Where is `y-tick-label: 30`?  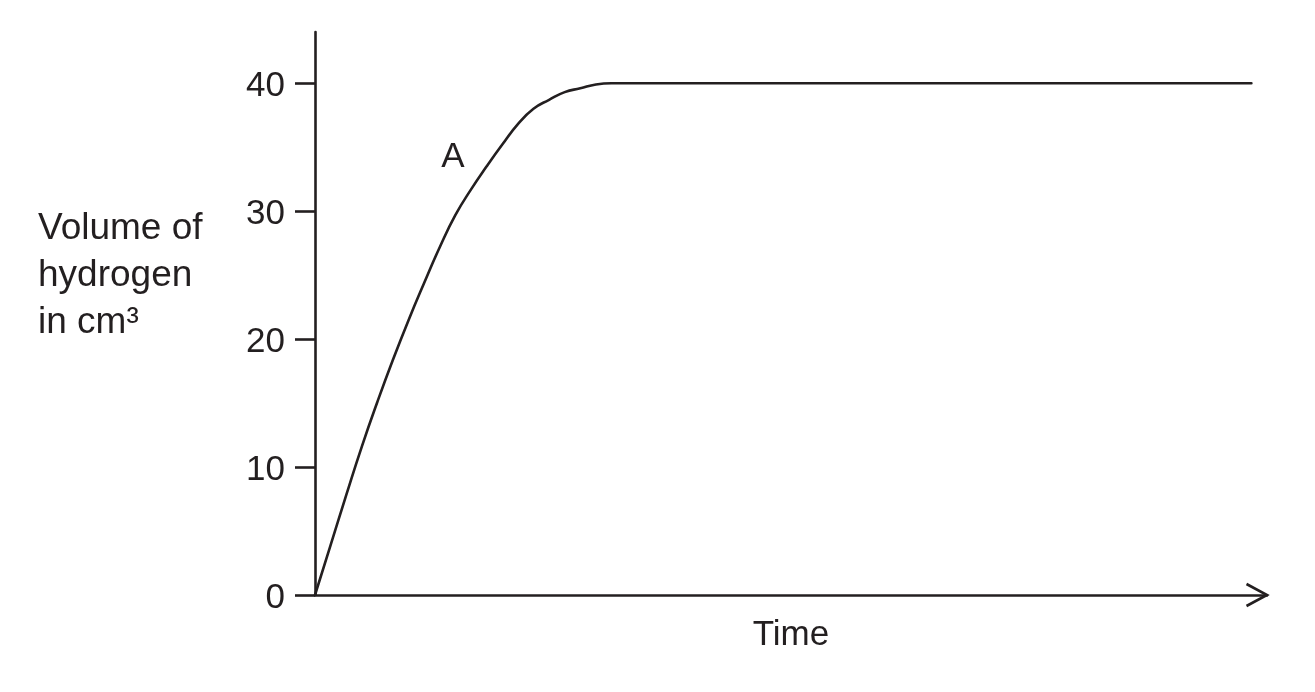
y-tick-label: 30 is located at coordinates (265, 211).